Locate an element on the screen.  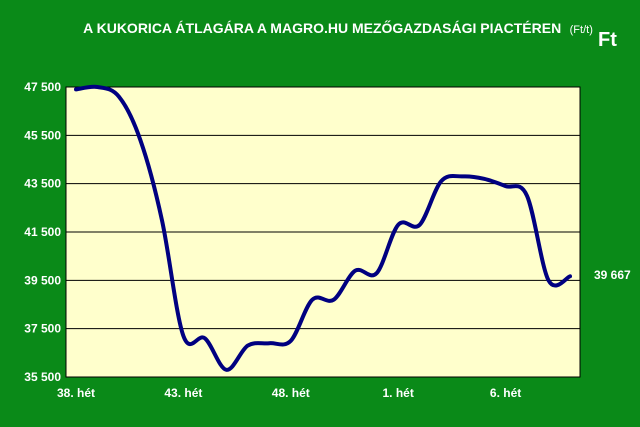
x-tick-label: 43. hét is located at coordinates (183, 393).